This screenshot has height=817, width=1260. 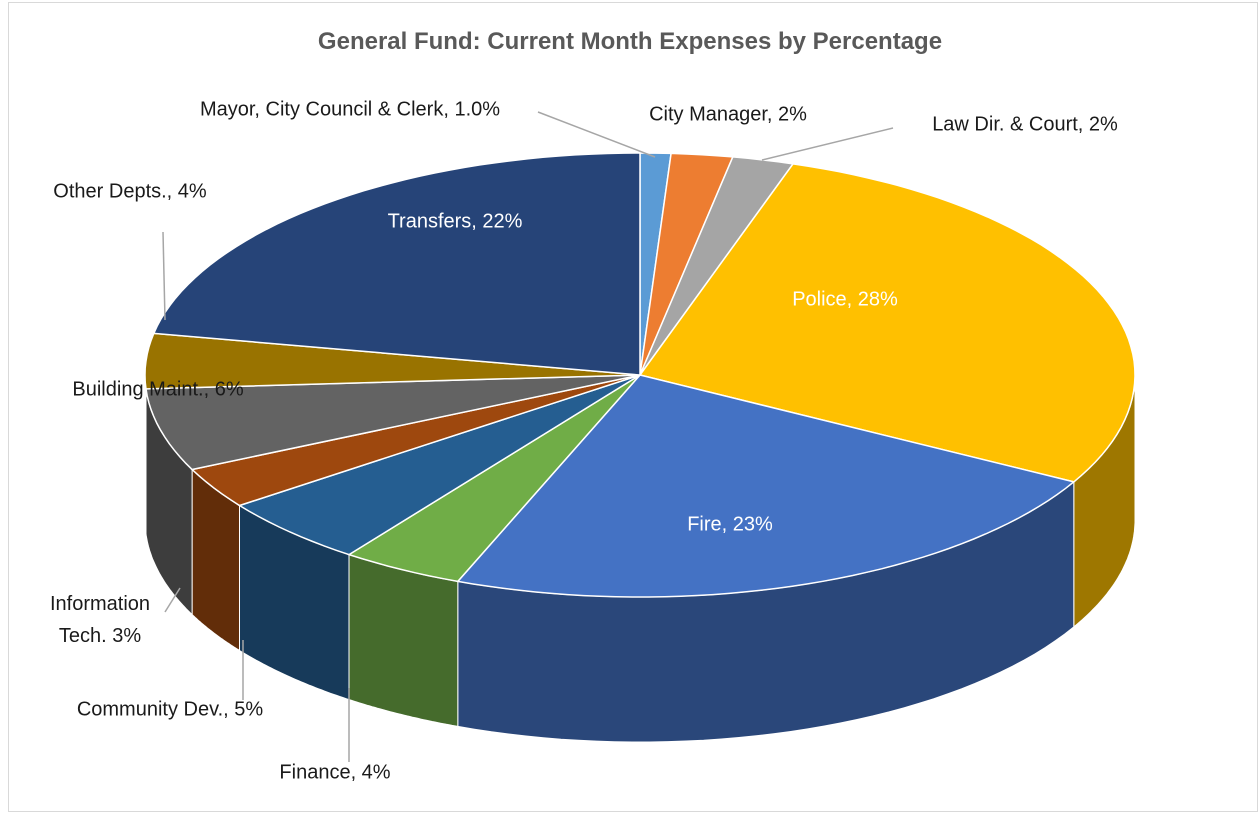 What do you see at coordinates (1025, 124) in the screenshot?
I see `data-label: Law Dir. & Court, 2%` at bounding box center [1025, 124].